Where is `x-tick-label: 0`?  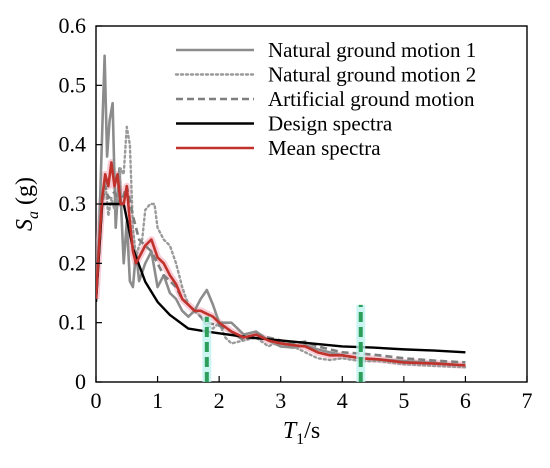 x-tick-label: 0 is located at coordinates (96, 400).